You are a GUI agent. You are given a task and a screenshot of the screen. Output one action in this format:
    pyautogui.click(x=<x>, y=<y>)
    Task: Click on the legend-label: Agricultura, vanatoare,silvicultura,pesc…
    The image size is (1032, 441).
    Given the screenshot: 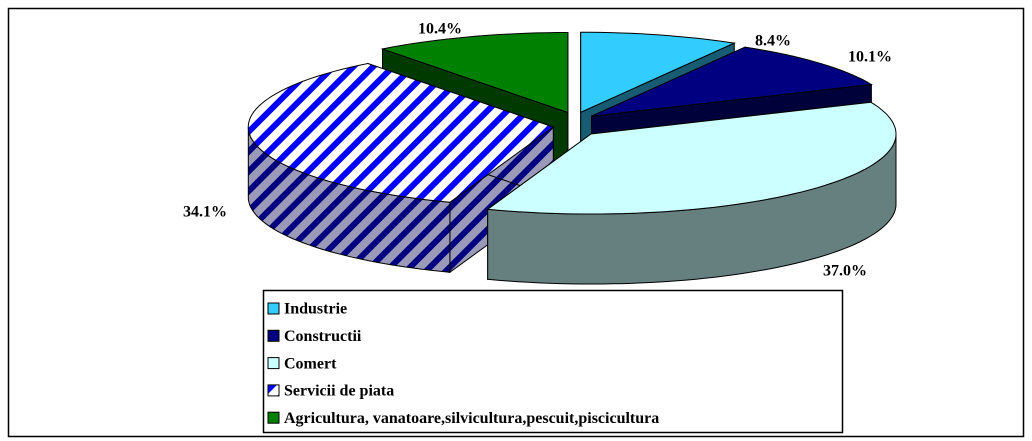 What is the action you would take?
    pyautogui.click(x=471, y=418)
    